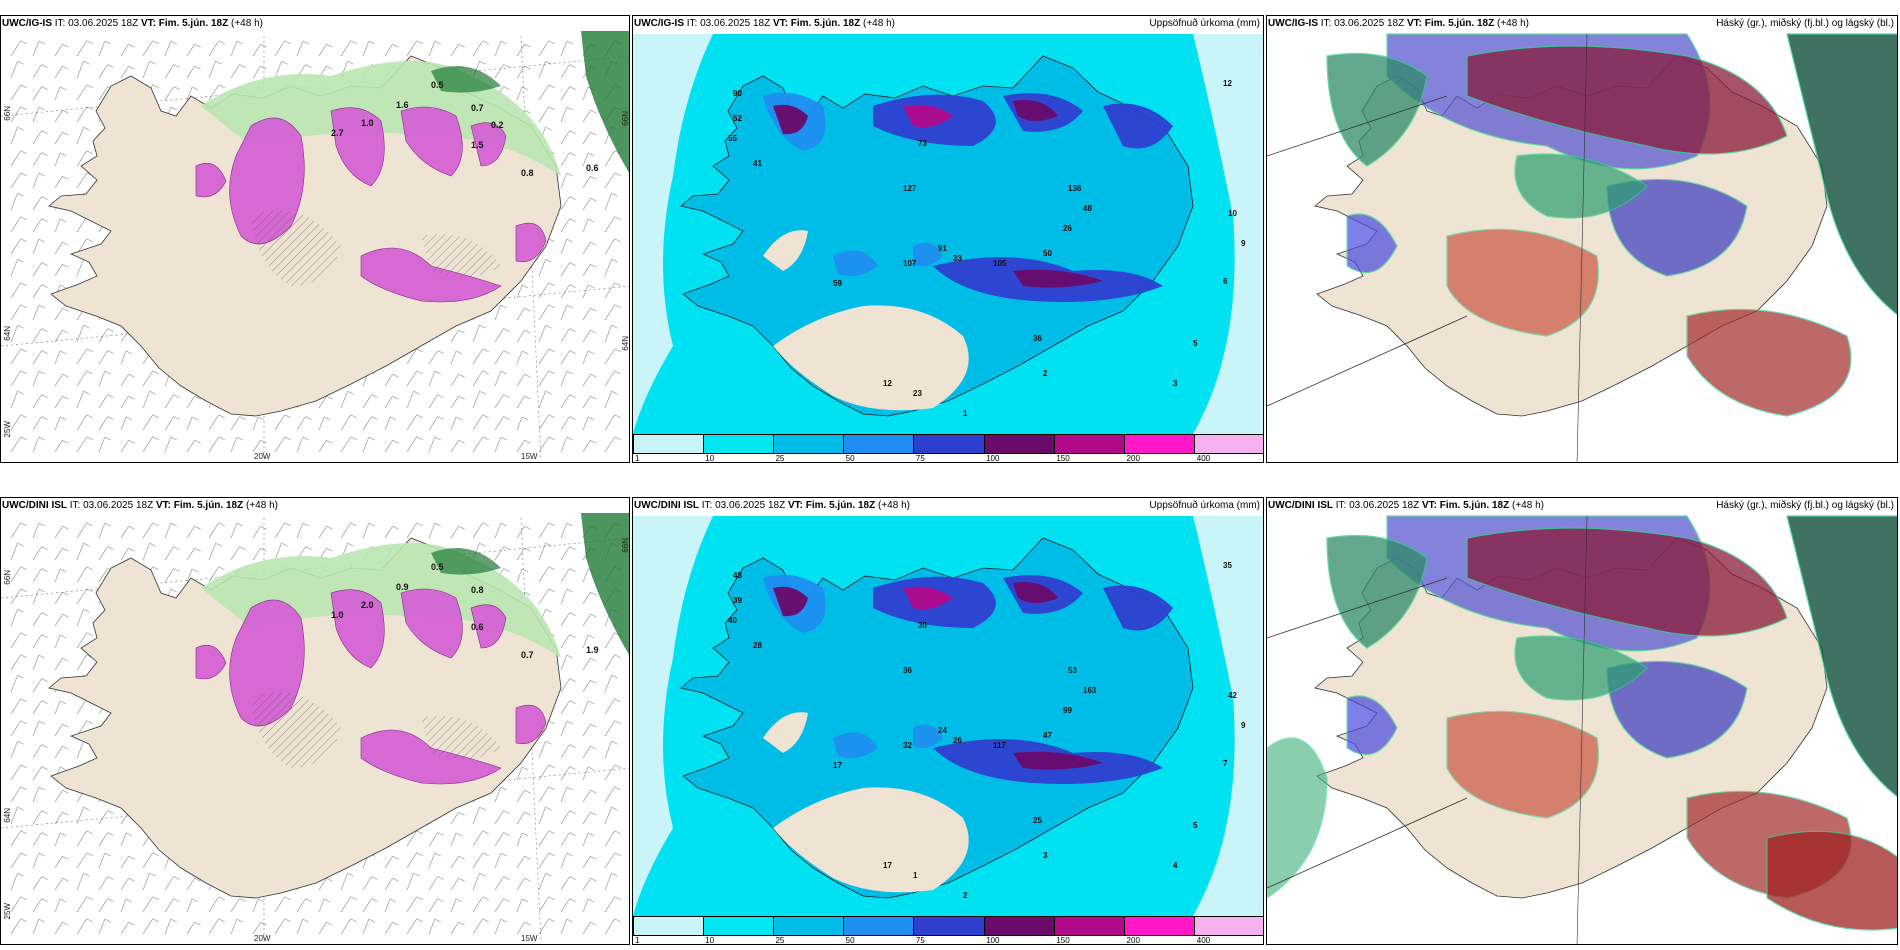 The width and height of the screenshot is (1900, 950). I want to click on precip-value-label: 107, so click(910, 263).